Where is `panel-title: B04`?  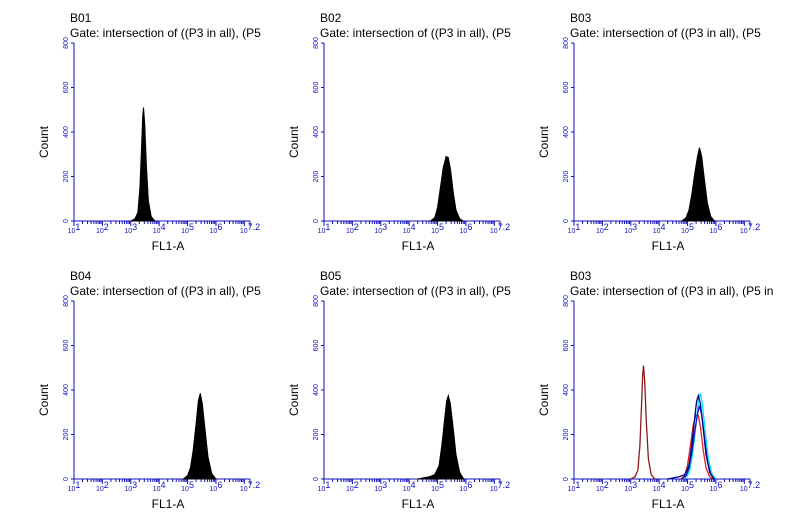
panel-title: B04 is located at coordinates (81, 276).